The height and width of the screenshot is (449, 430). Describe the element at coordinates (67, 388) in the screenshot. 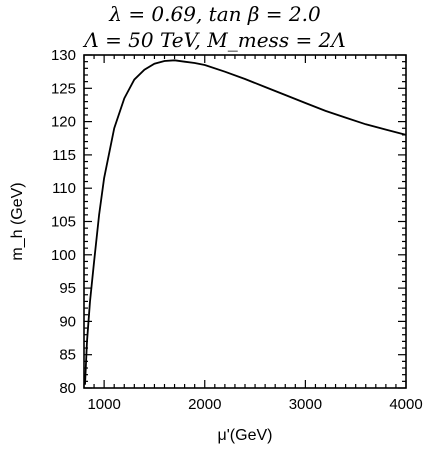

I see `y-tick-label: 80` at that location.